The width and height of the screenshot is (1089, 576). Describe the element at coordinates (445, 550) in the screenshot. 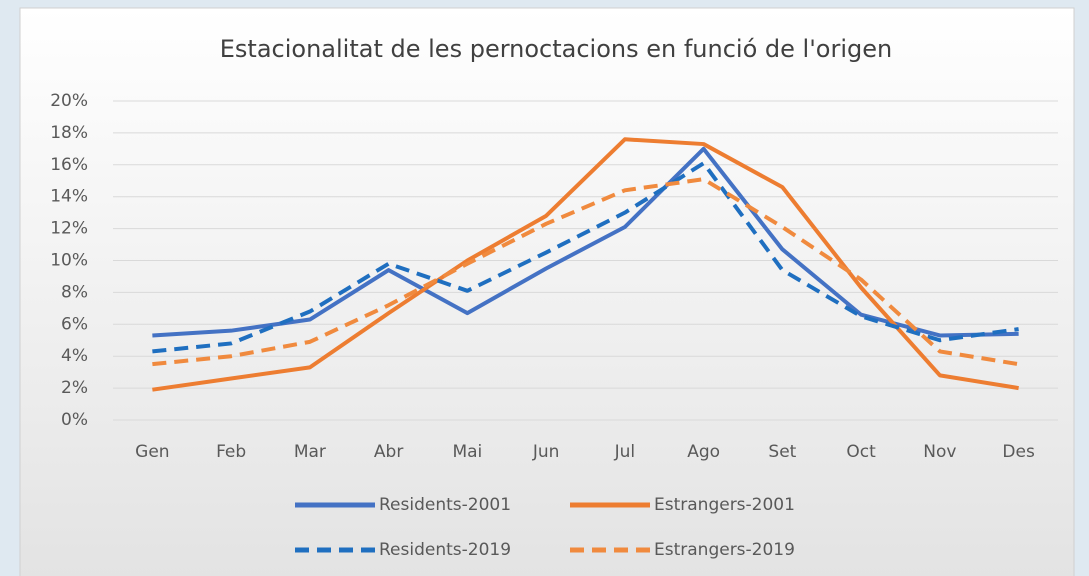

I see `legend-label: Residents-2019` at that location.